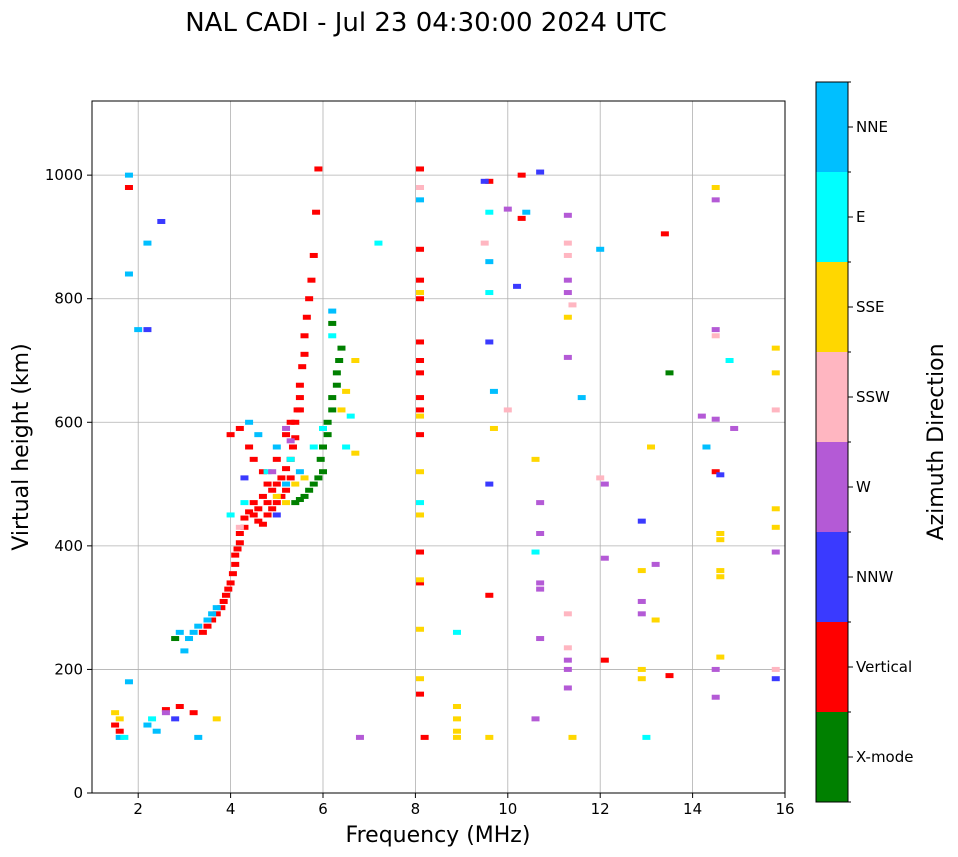 This screenshot has height=857, width=958. I want to click on colorbar-label: X-mode, so click(884, 757).